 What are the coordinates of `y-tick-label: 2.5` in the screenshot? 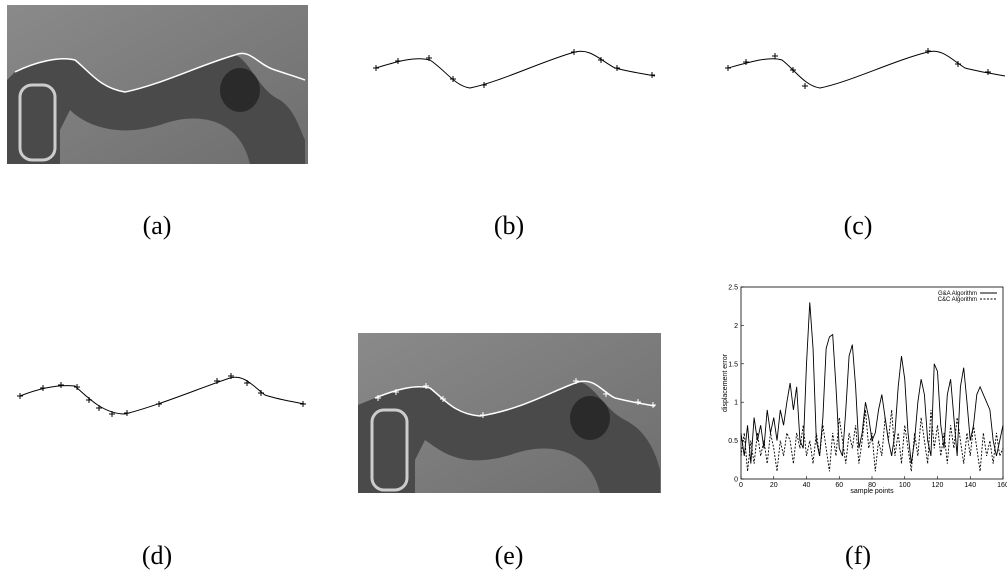 It's located at (733, 288).